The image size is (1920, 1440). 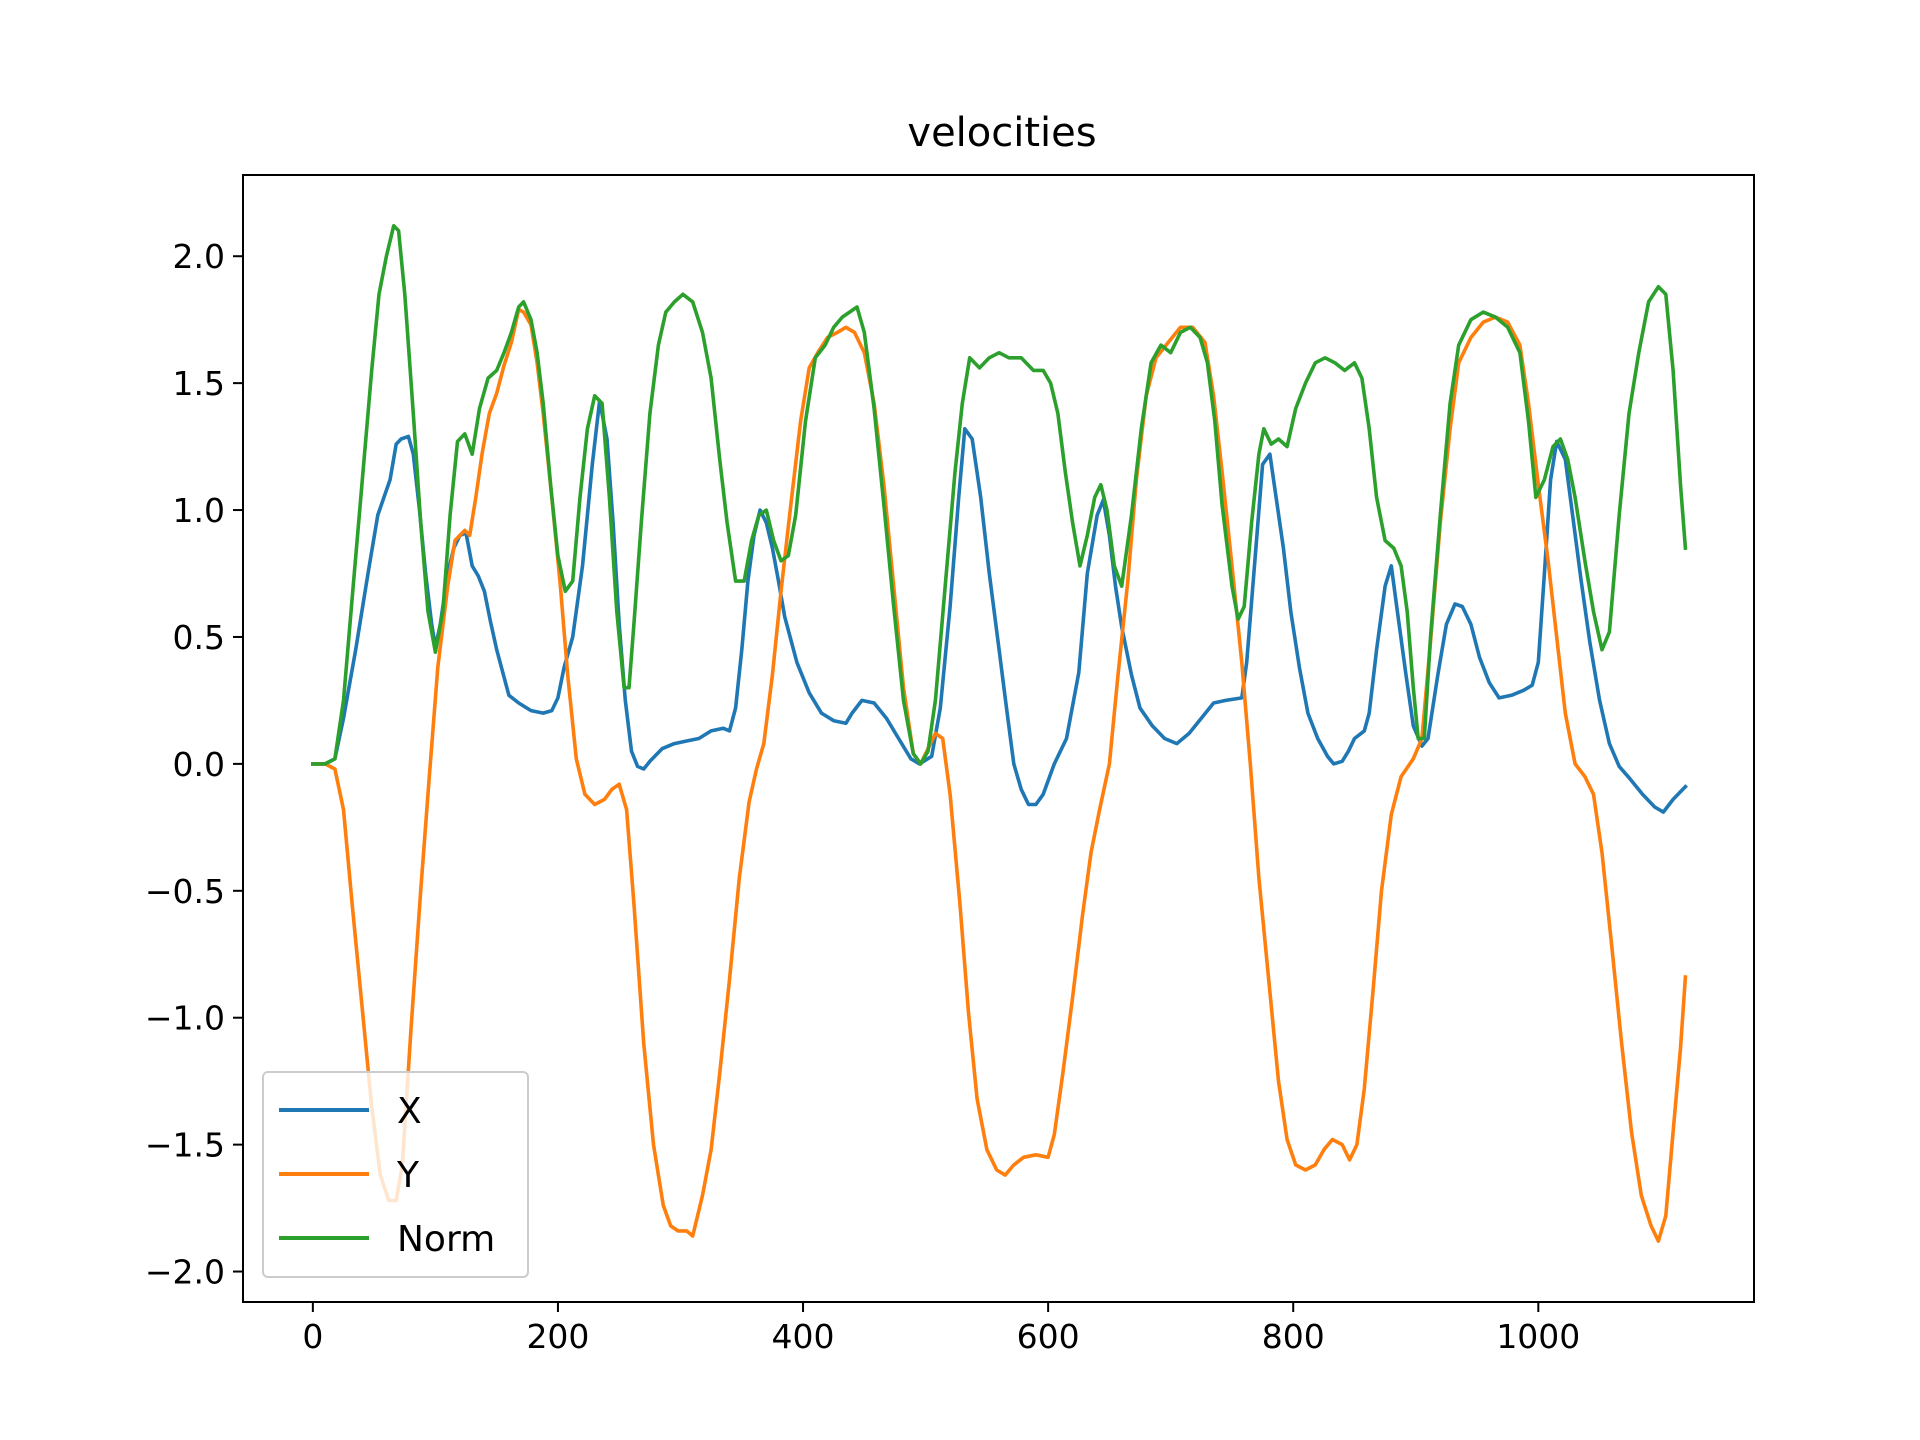 What do you see at coordinates (185, 1018) in the screenshot?
I see `y-tick-label: −1.0` at bounding box center [185, 1018].